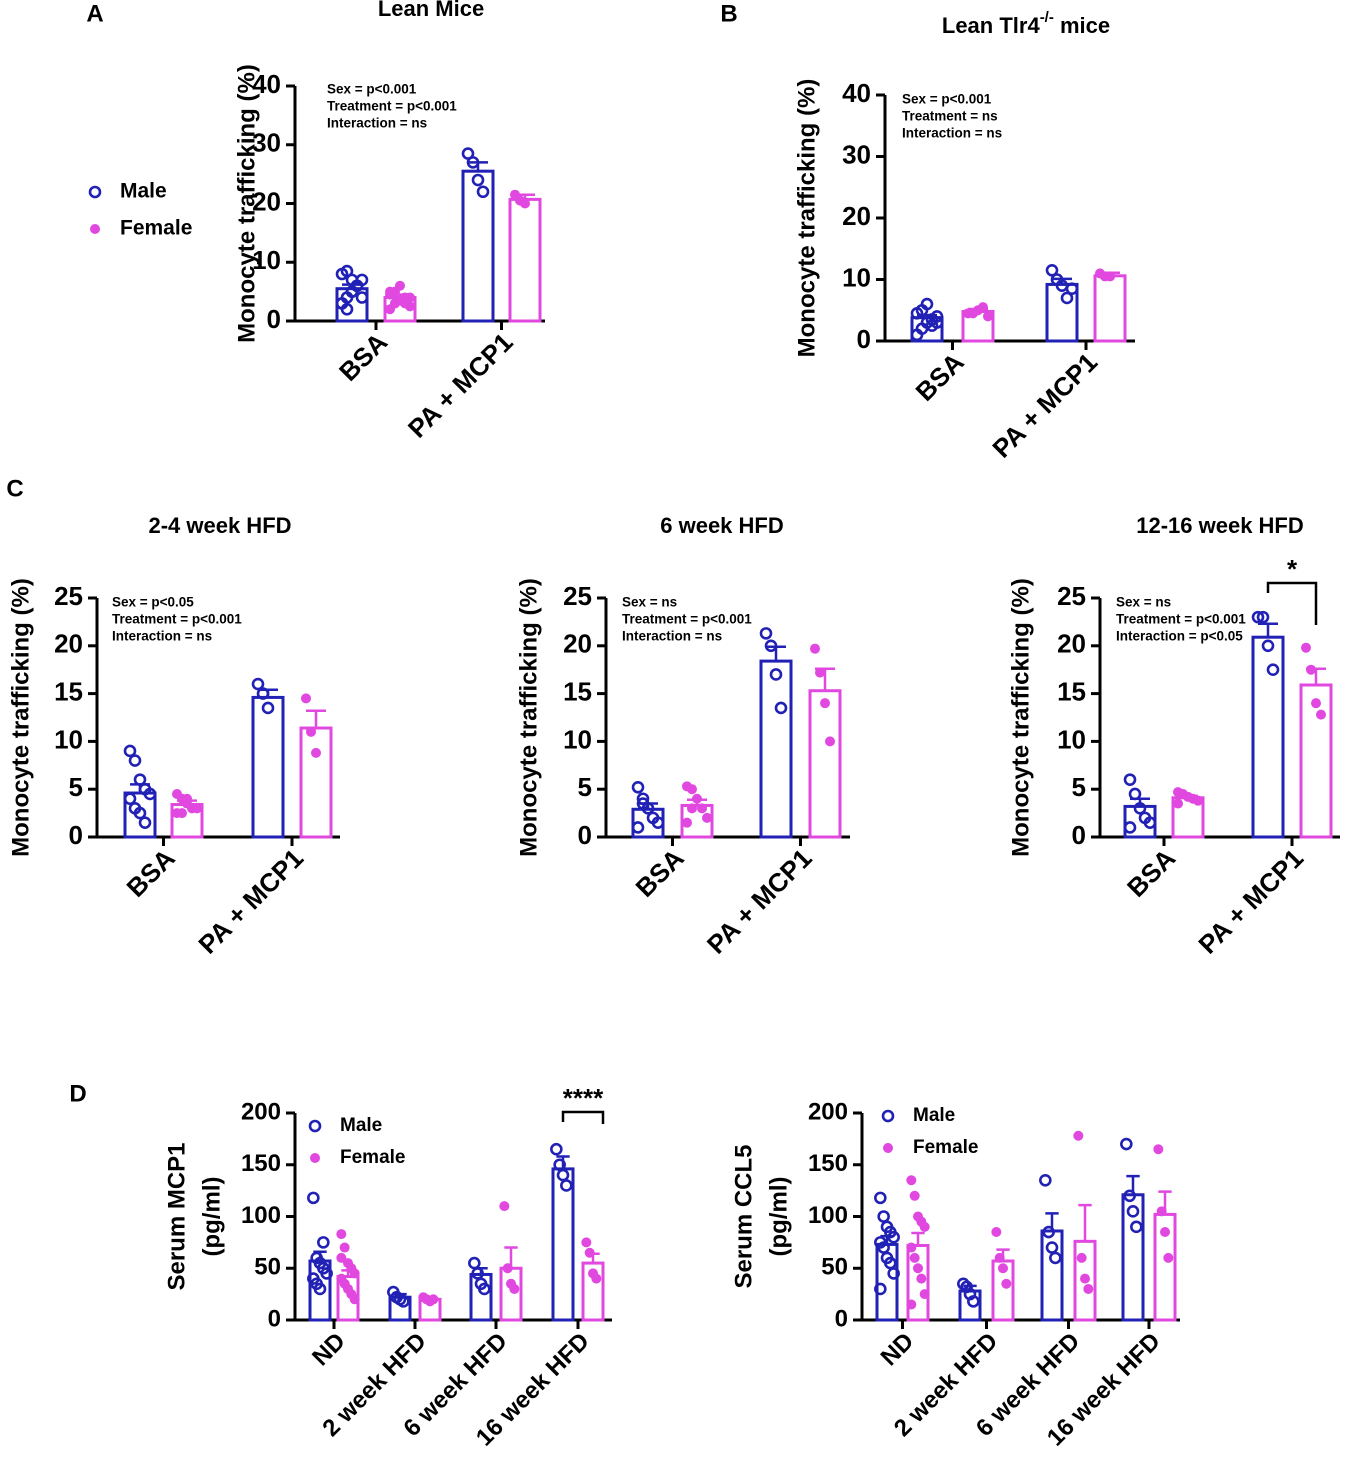  I want to click on x-tick-label: PA + MCP1, so click(1044, 405).